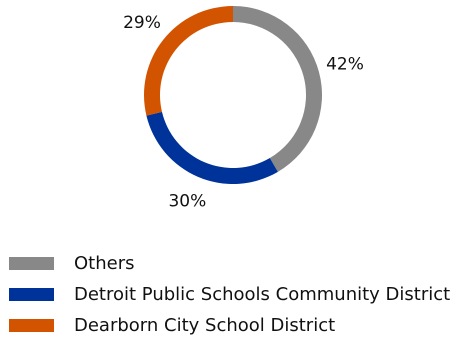 The width and height of the screenshot is (461, 341). What do you see at coordinates (104, 263) in the screenshot?
I see `legend-label-others: Others` at bounding box center [104, 263].